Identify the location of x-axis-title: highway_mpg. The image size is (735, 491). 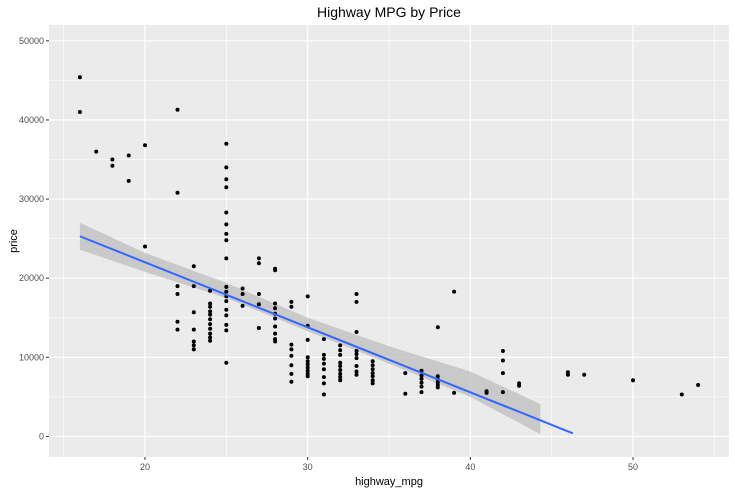
(389, 482).